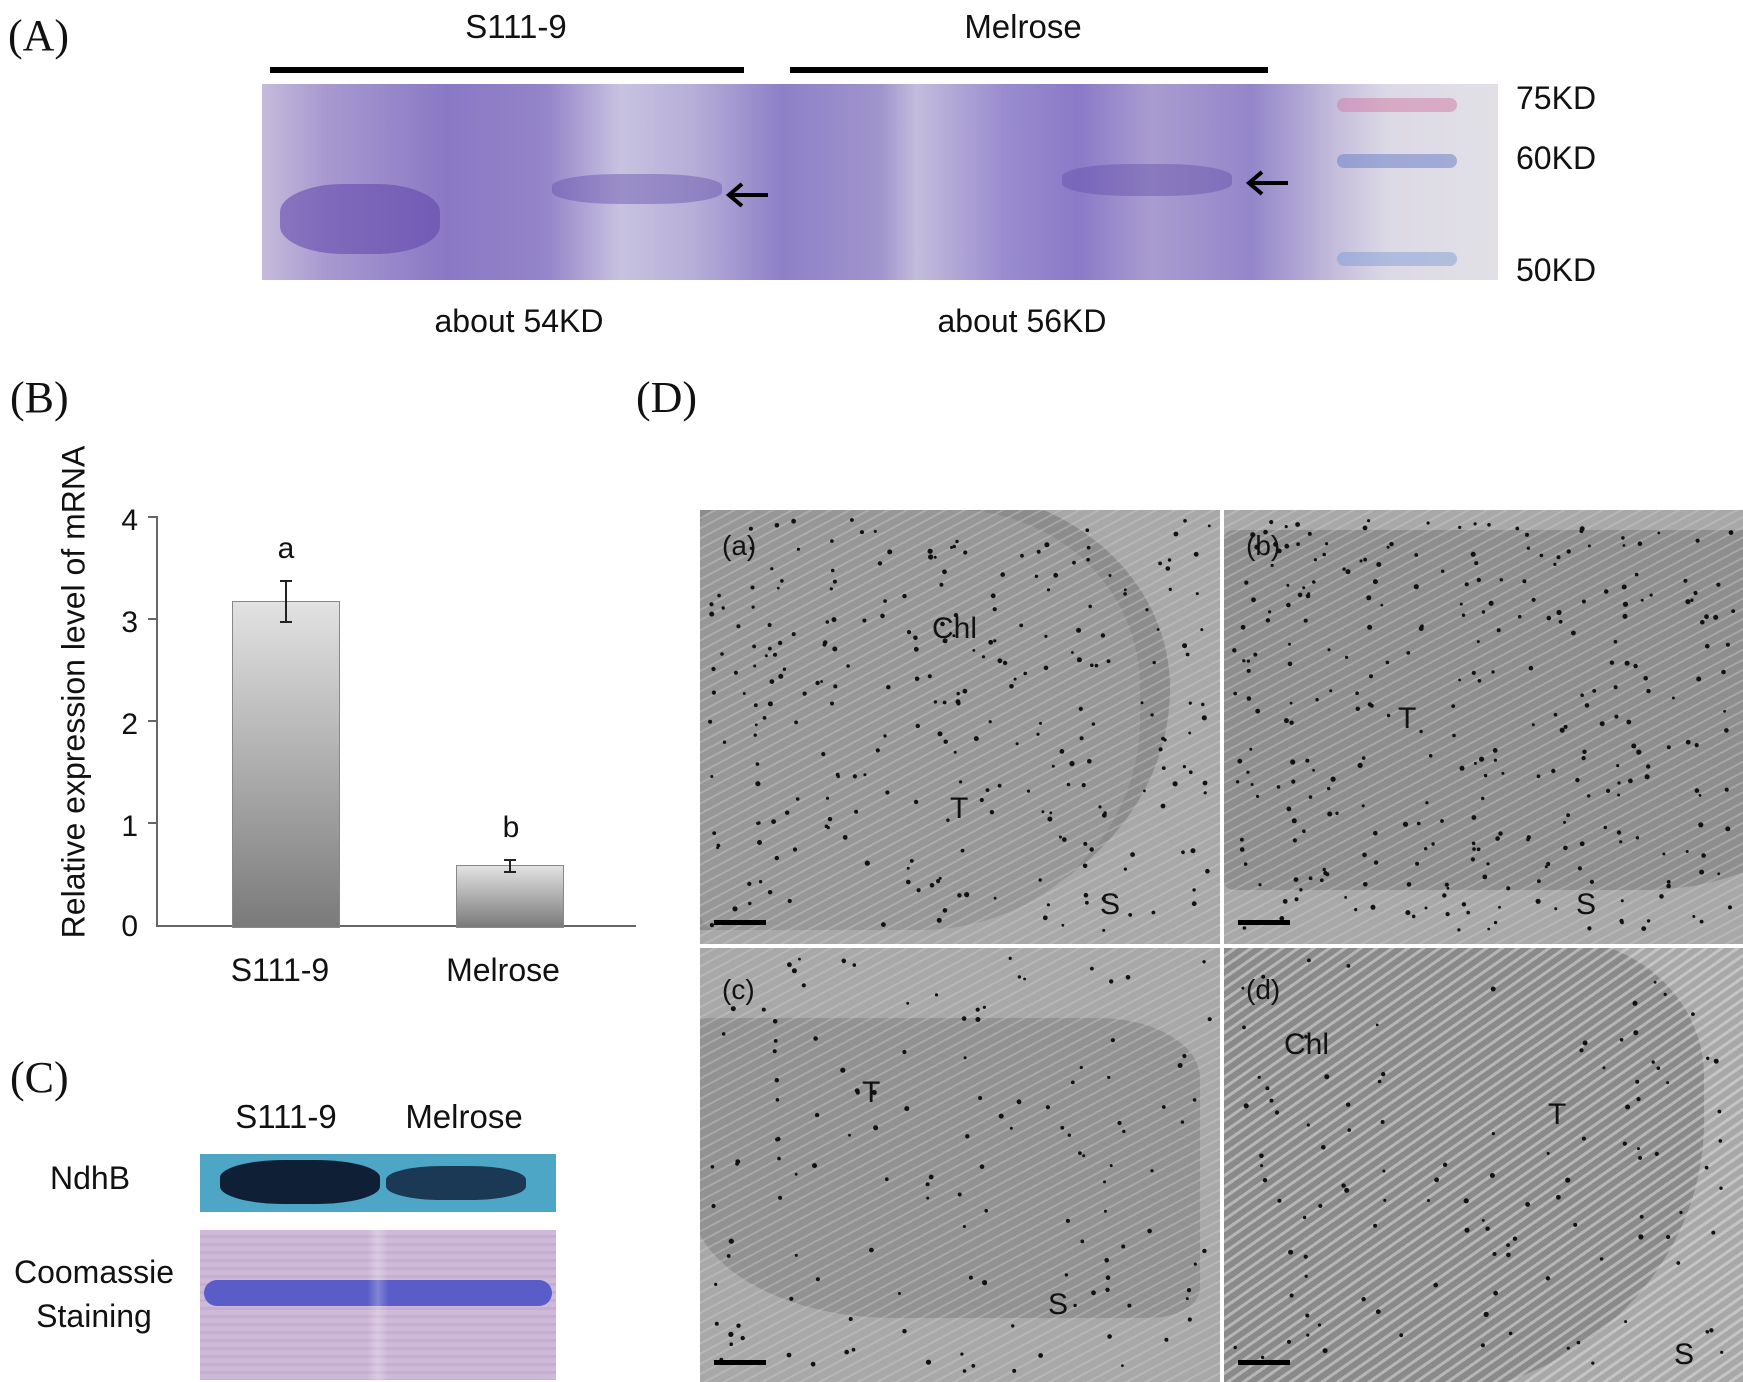  I want to click on size-label-right: about 56KD, so click(1022, 321).